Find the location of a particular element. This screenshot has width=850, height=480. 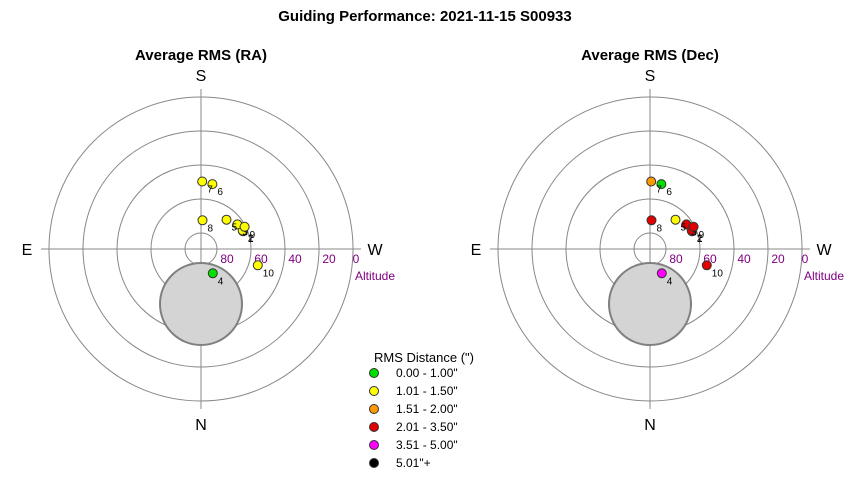

legend-label: 0.00 - 1.00" is located at coordinates (427, 373).